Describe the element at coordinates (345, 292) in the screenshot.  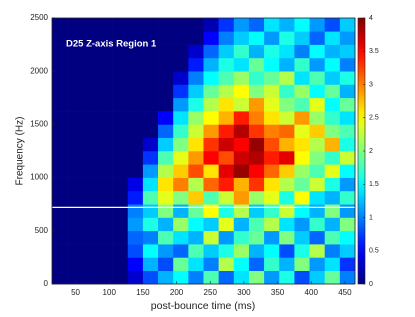
I see `x-tick-label: 450` at that location.